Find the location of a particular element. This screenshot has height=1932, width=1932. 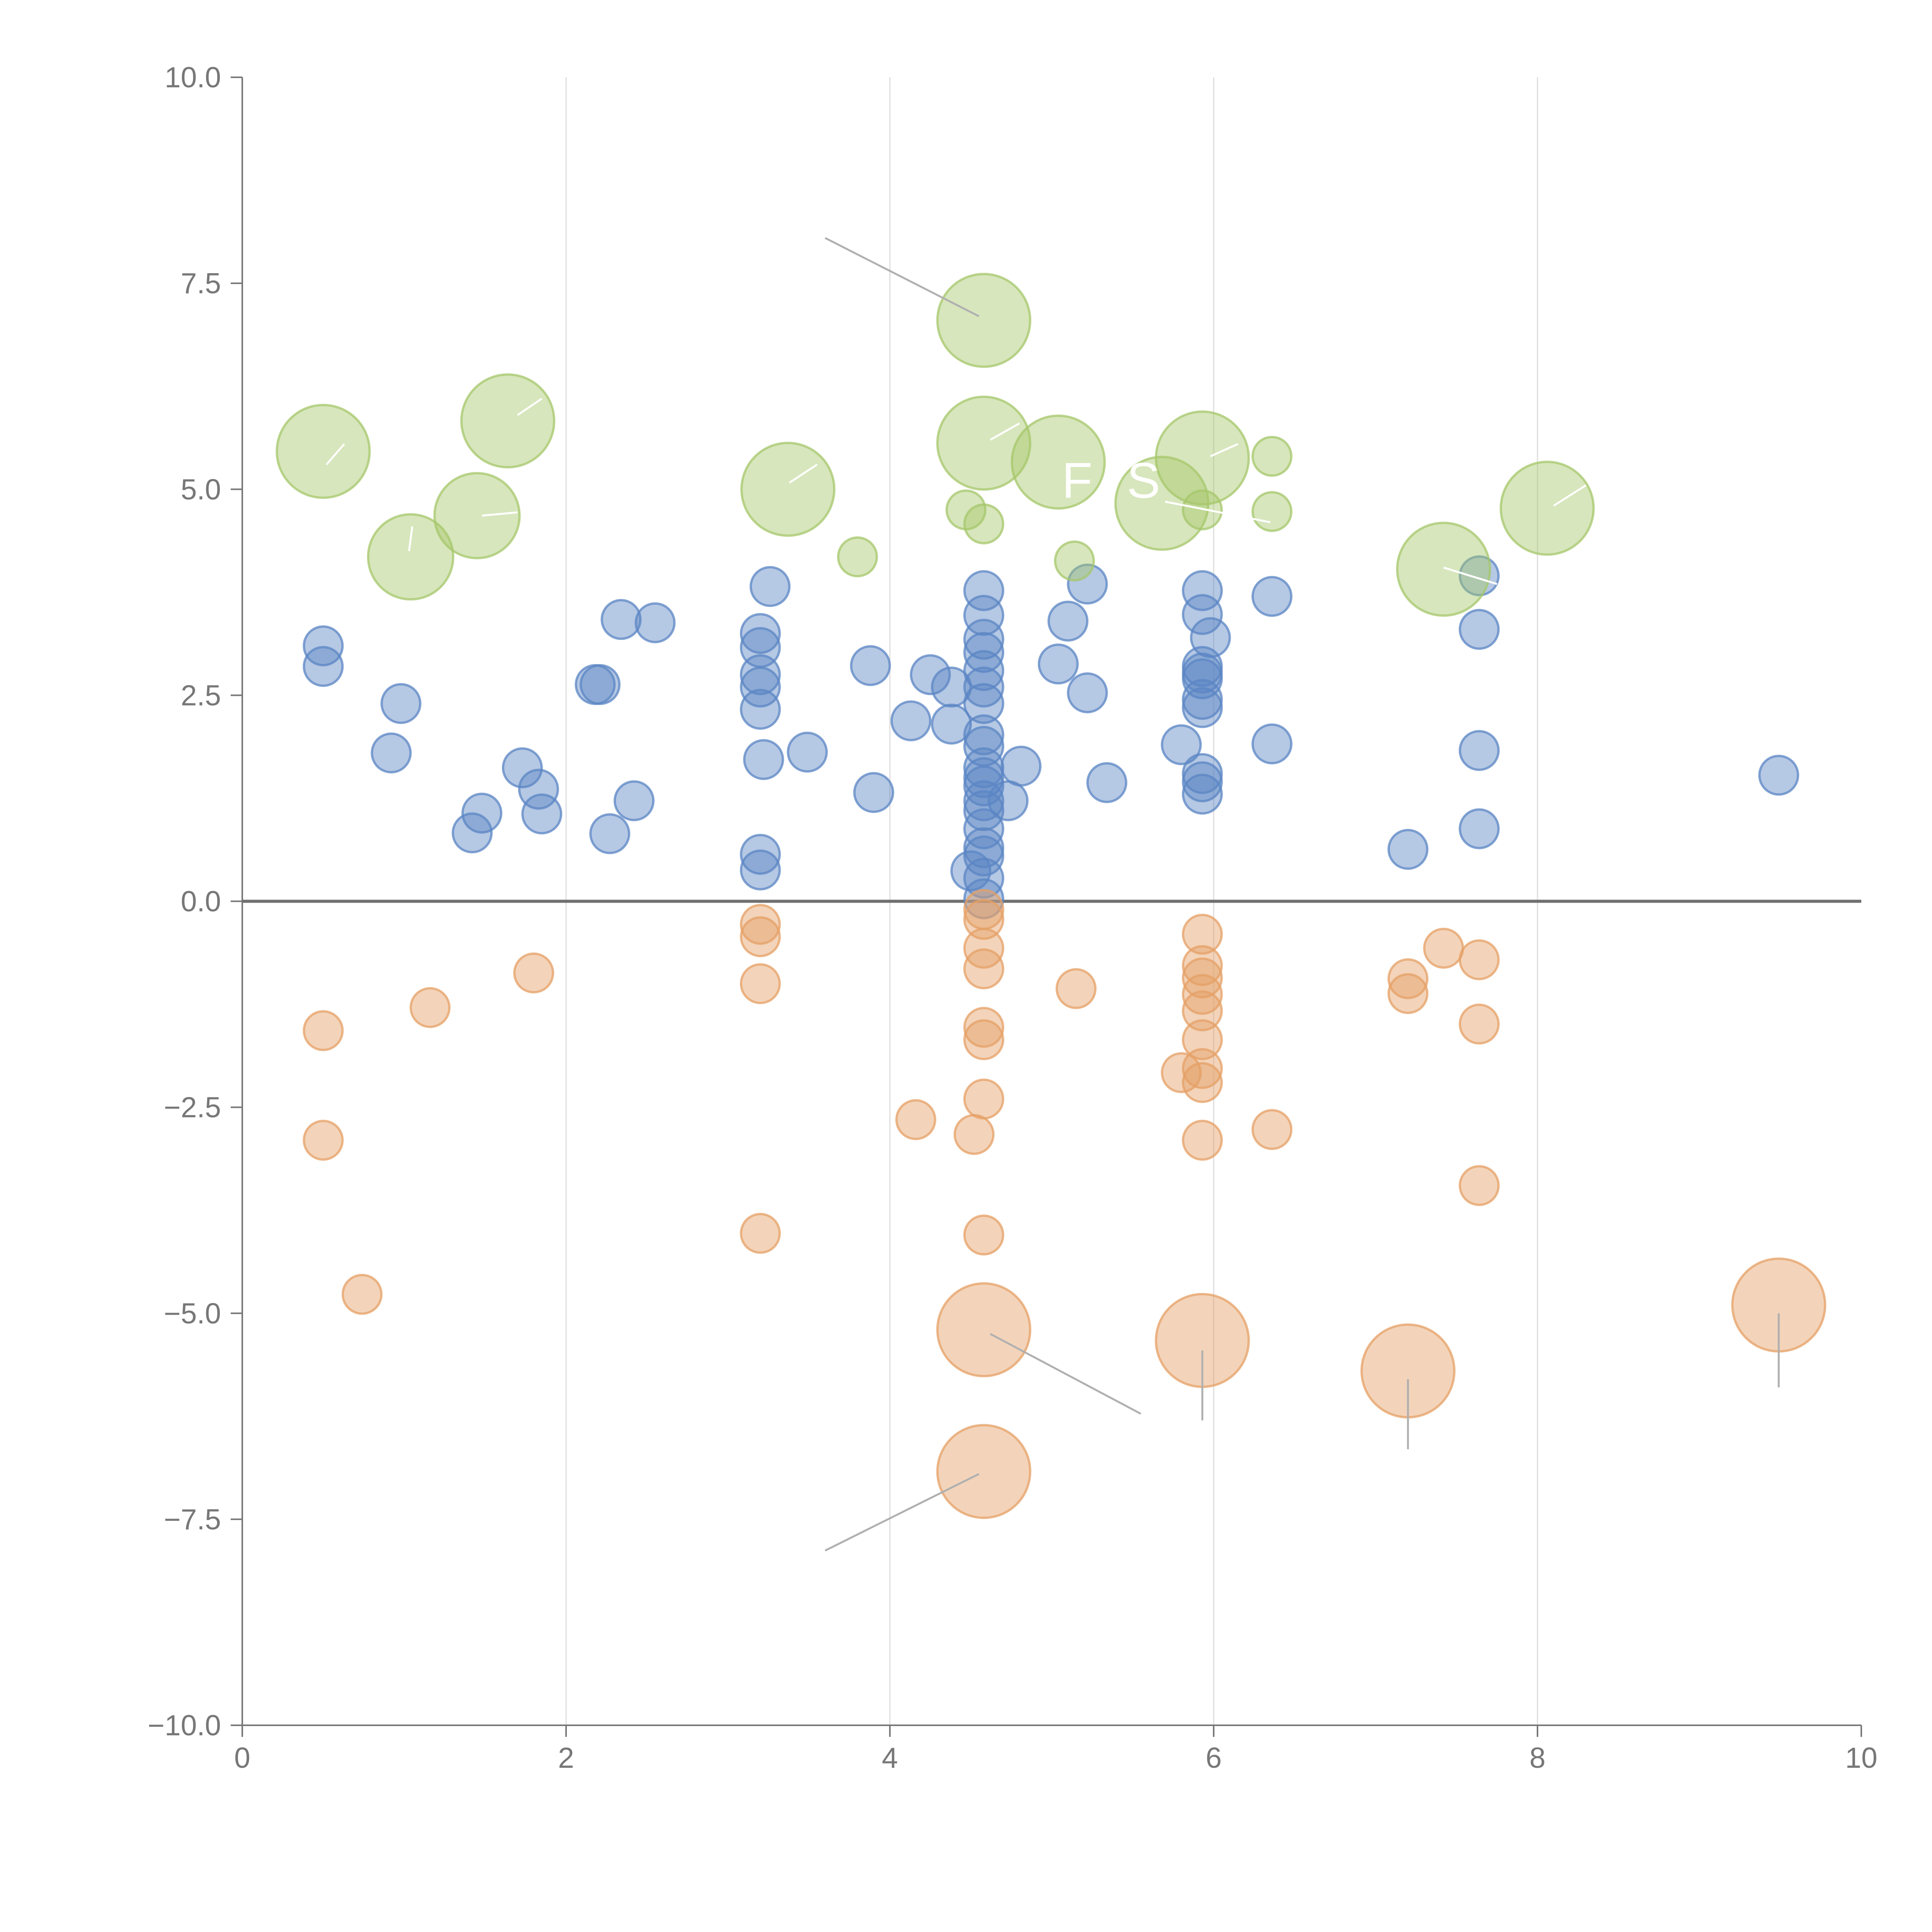

y-tick-label-8: 10.0 is located at coordinates (193, 78).